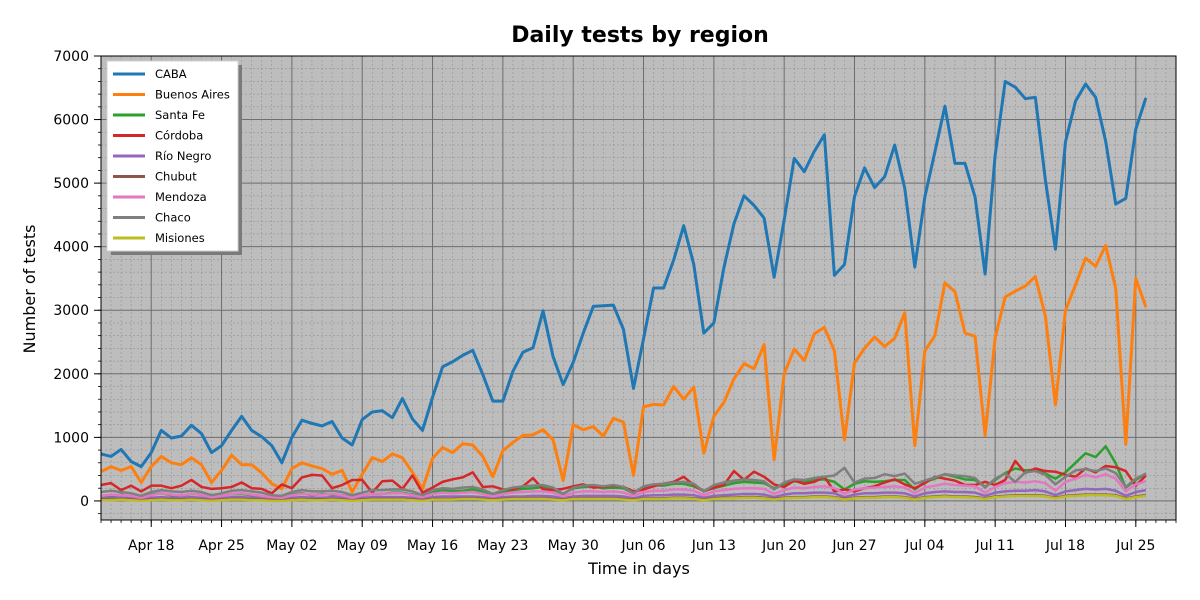  I want to click on x-tick-label: May 16, so click(432, 546).